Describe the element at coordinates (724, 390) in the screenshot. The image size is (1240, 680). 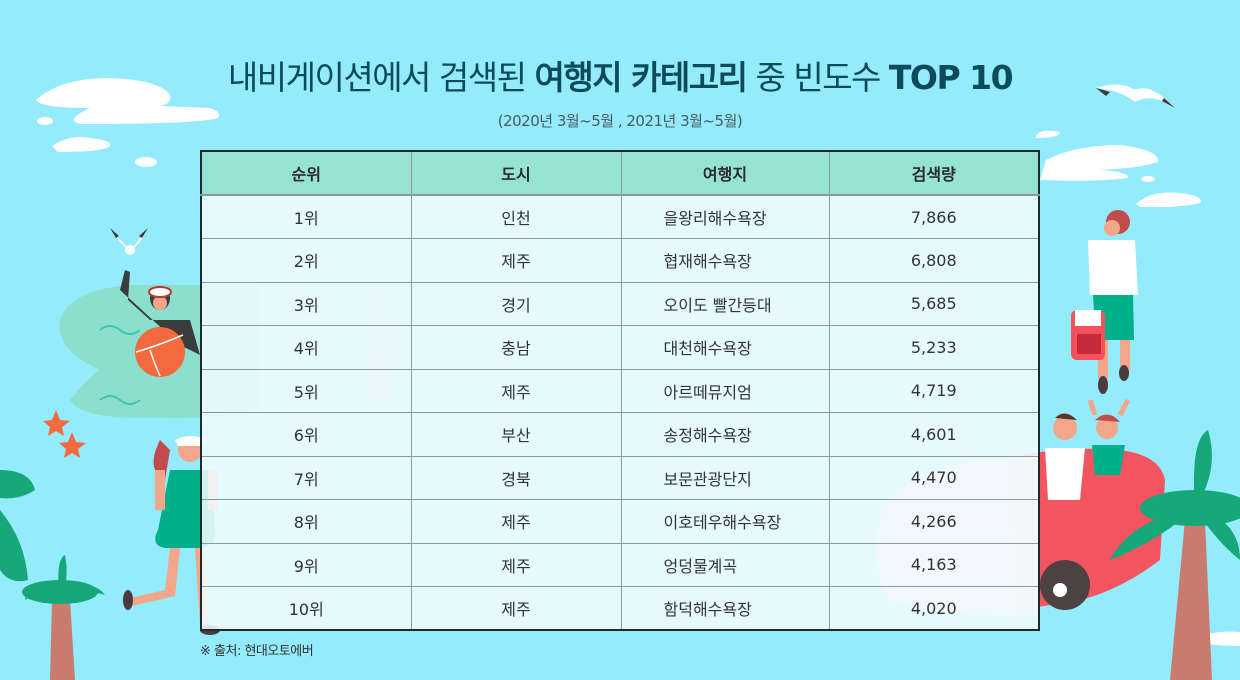
I see `destination-cell: 아르떼뮤지엄` at that location.